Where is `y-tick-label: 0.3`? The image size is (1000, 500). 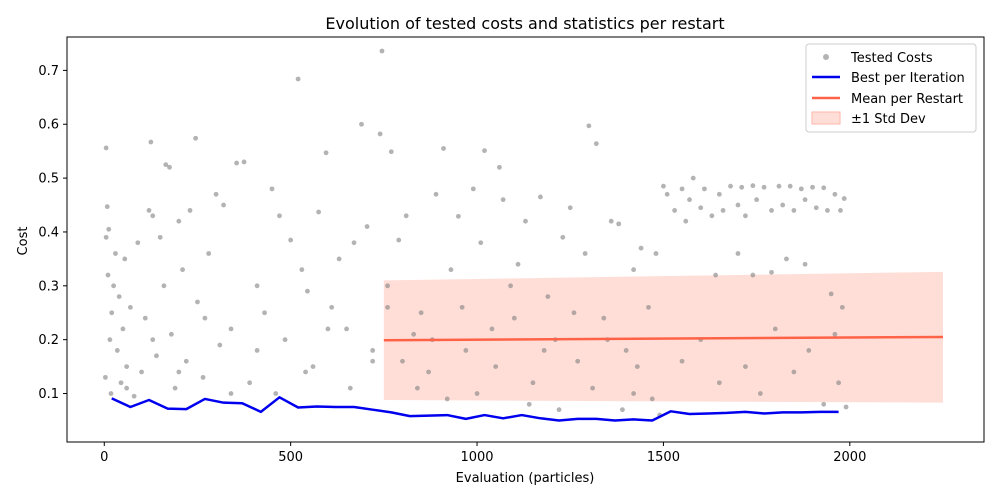
y-tick-label: 0.3 is located at coordinates (48, 286).